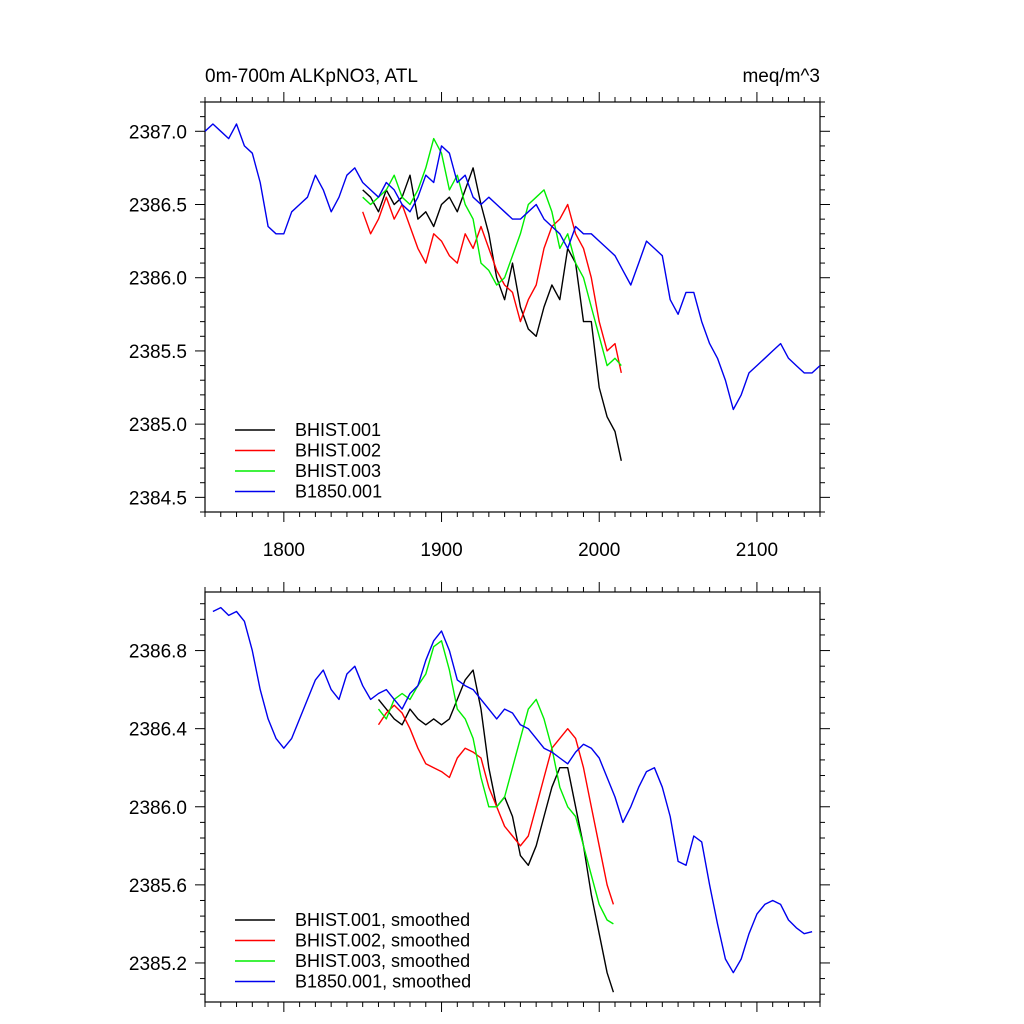  Describe the element at coordinates (158, 206) in the screenshot. I see `y-tick-label: 2386.5` at that location.